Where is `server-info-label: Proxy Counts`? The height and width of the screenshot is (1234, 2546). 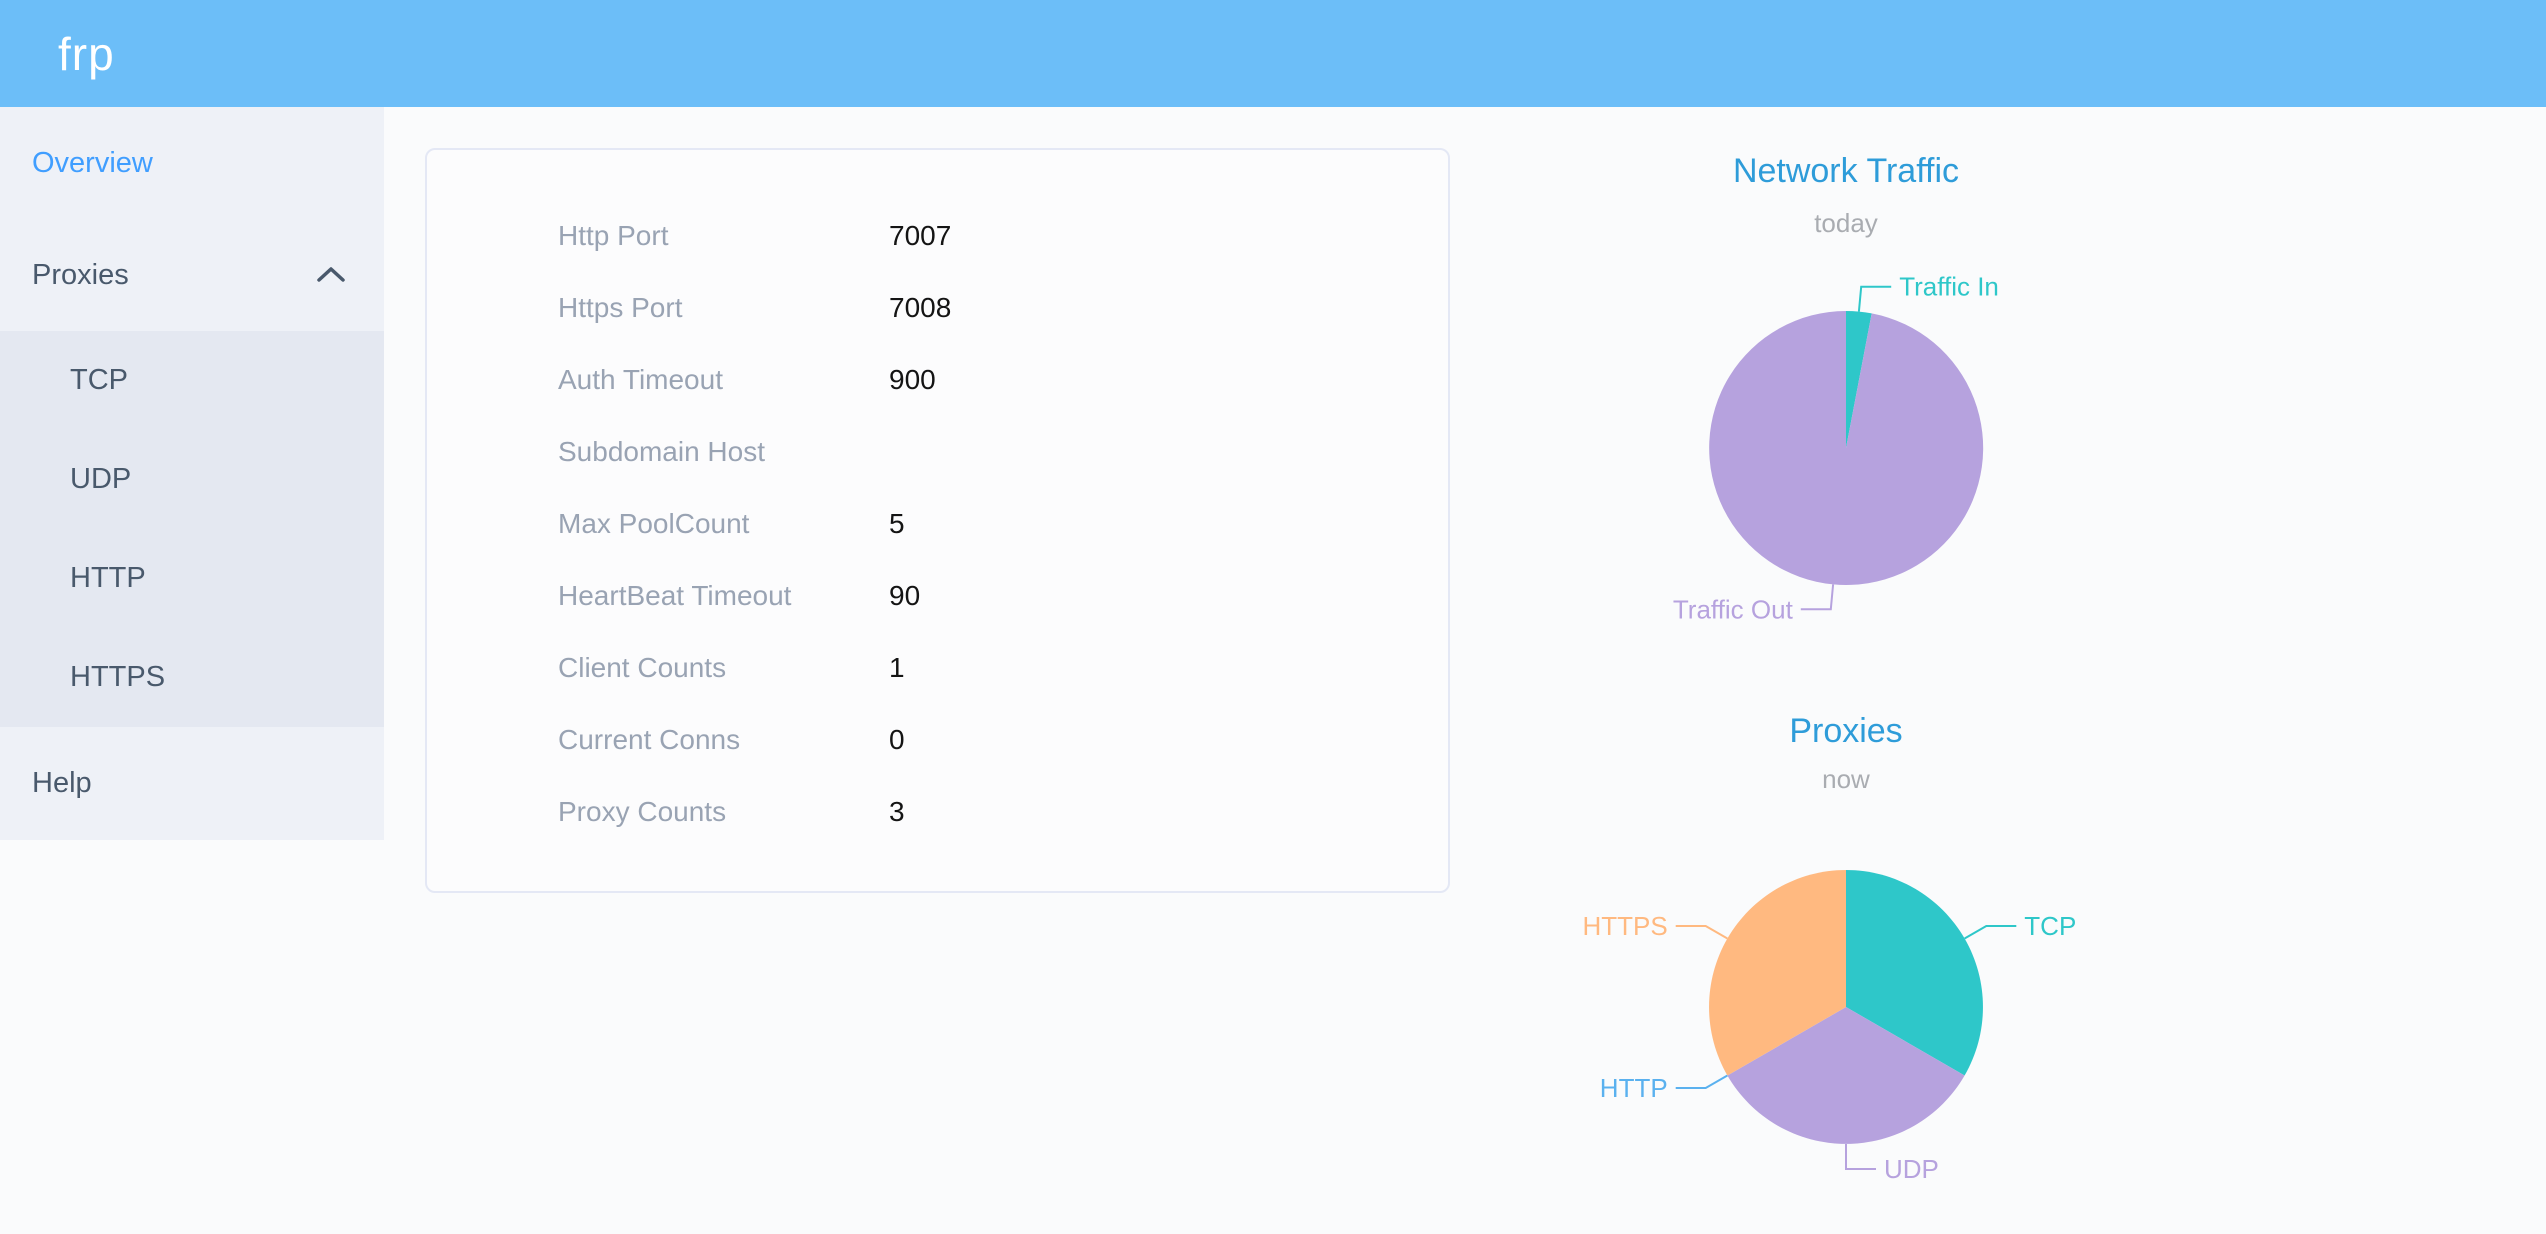
server-info-label: Proxy Counts is located at coordinates (642, 811).